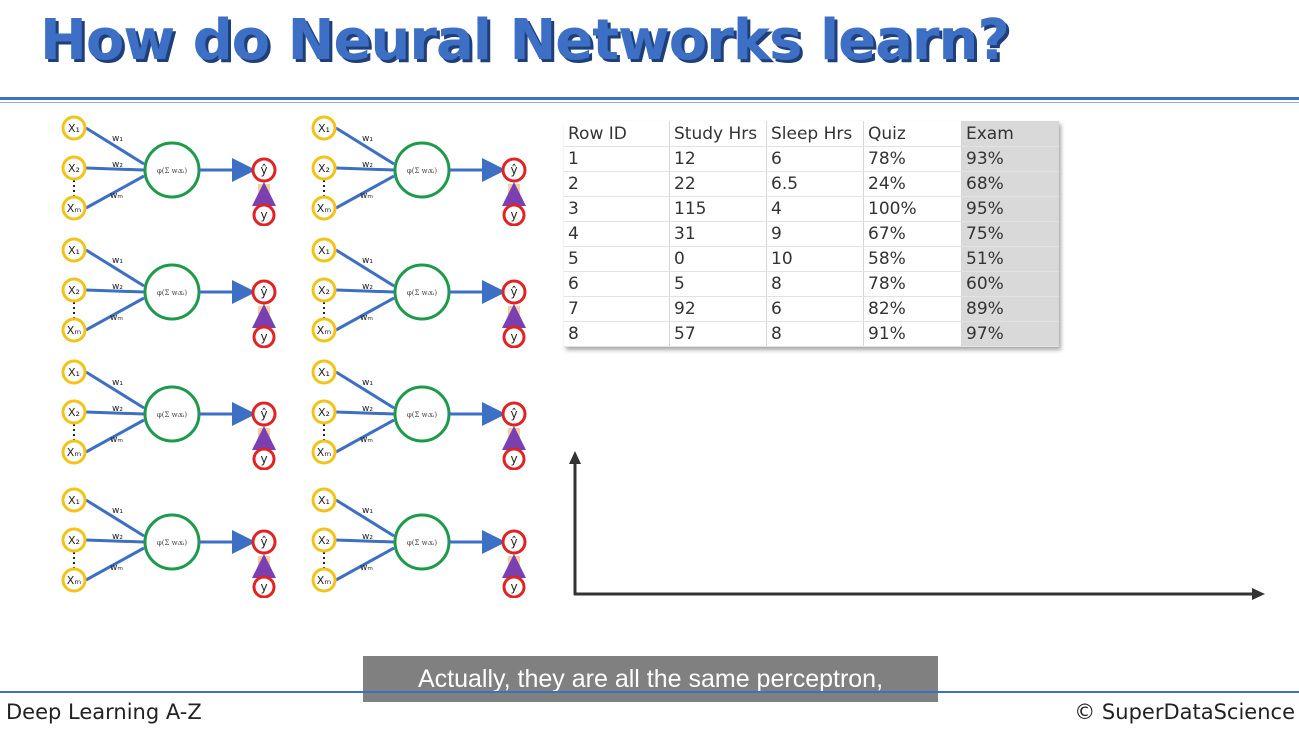 The image size is (1299, 729). I want to click on column-header: Row ID, so click(617, 134).